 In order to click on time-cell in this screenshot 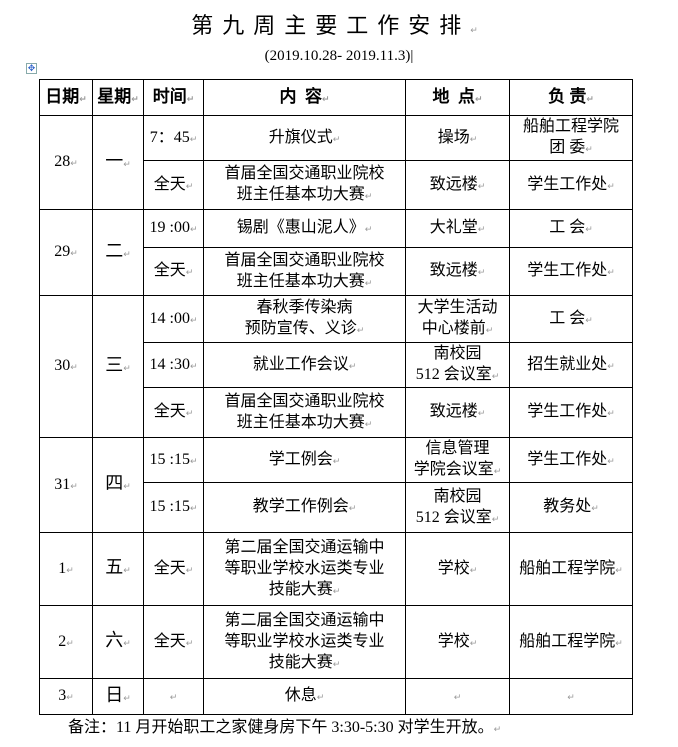, I will do `click(173, 696)`.